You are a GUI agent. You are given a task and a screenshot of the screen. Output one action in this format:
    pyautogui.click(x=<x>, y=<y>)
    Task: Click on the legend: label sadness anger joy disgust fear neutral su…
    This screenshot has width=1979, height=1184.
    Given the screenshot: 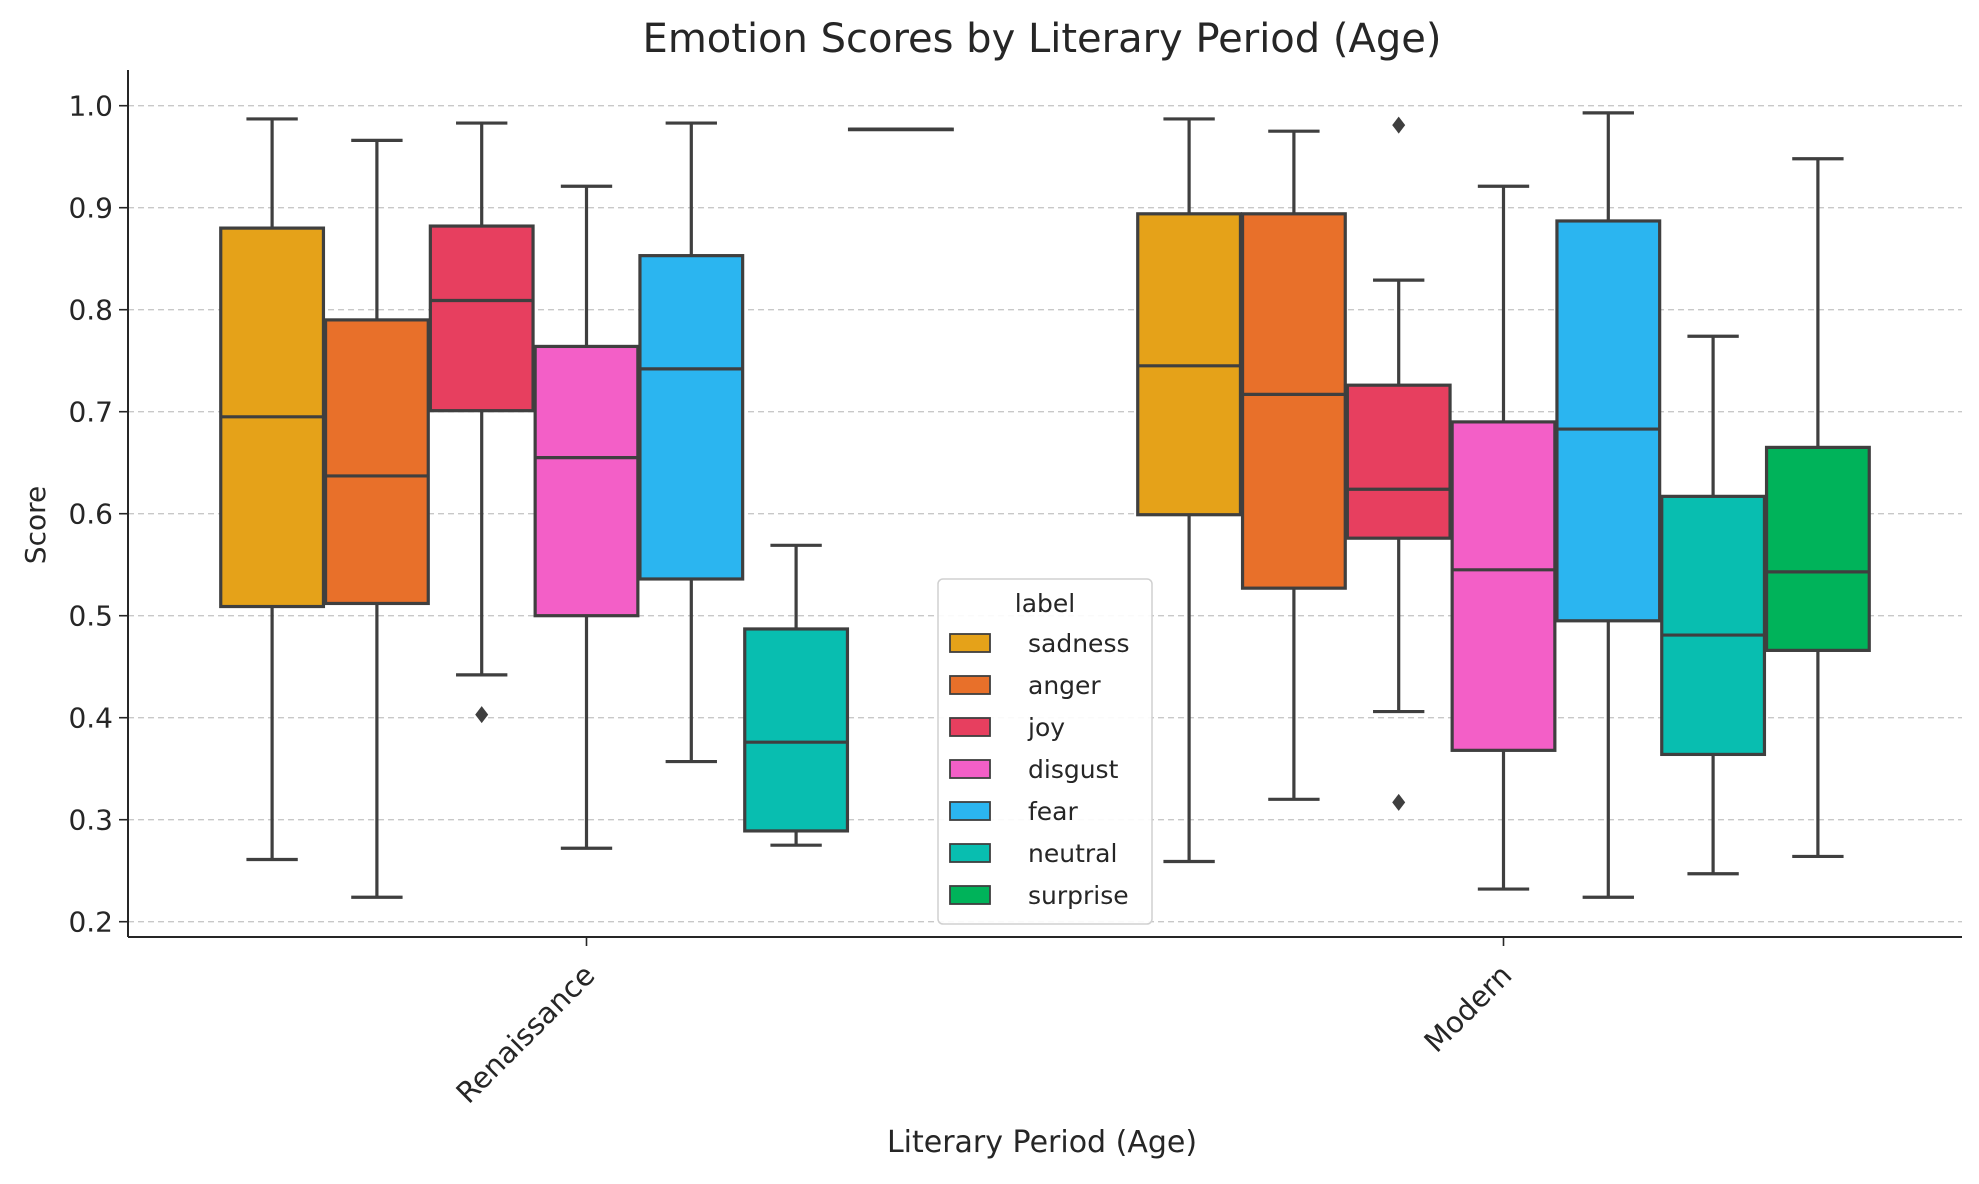 What is the action you would take?
    pyautogui.click(x=1045, y=751)
    